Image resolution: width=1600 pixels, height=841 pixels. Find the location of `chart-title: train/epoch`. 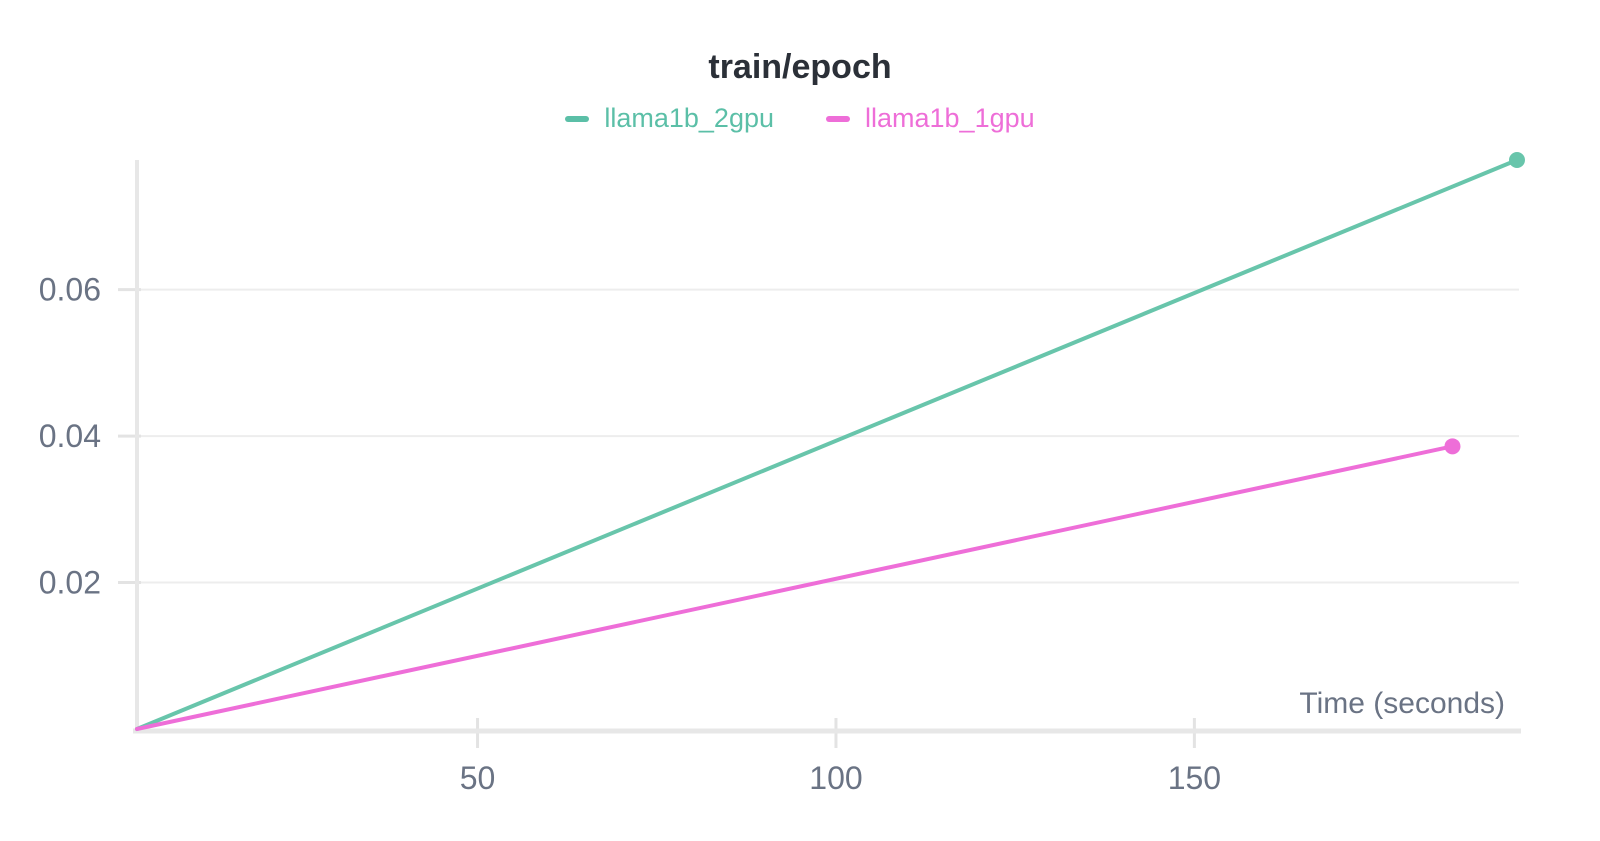

chart-title: train/epoch is located at coordinates (800, 67).